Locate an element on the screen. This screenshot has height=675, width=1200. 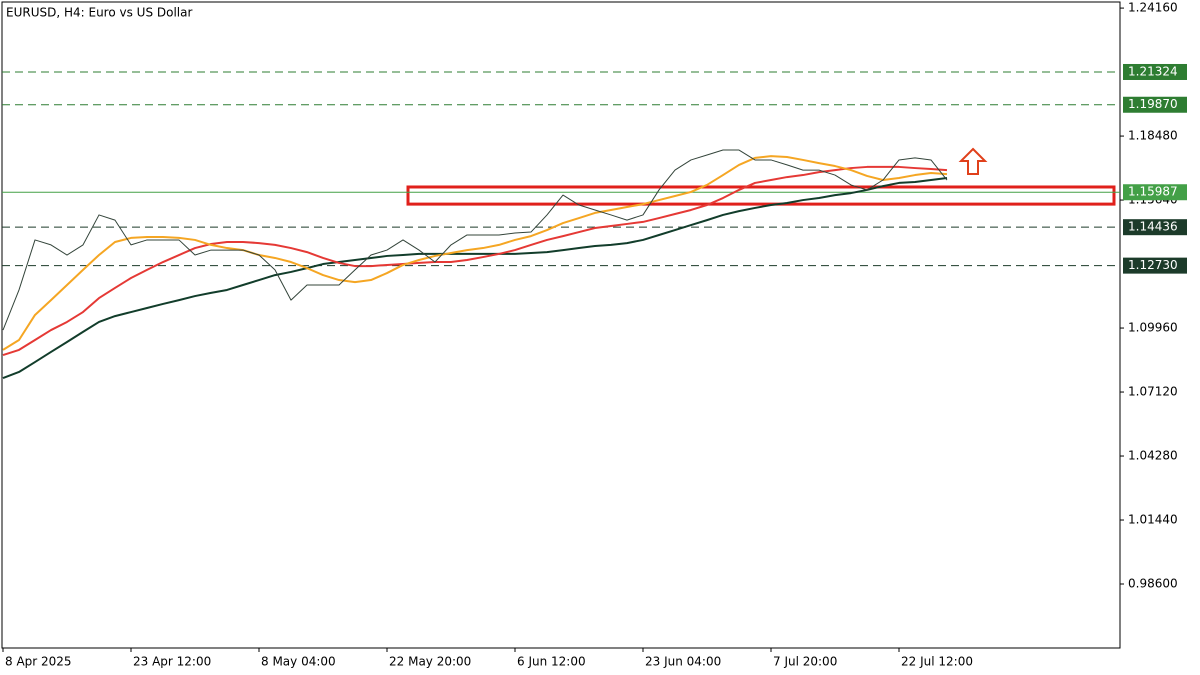
level-label: 1.14436 is located at coordinates (1153, 227).